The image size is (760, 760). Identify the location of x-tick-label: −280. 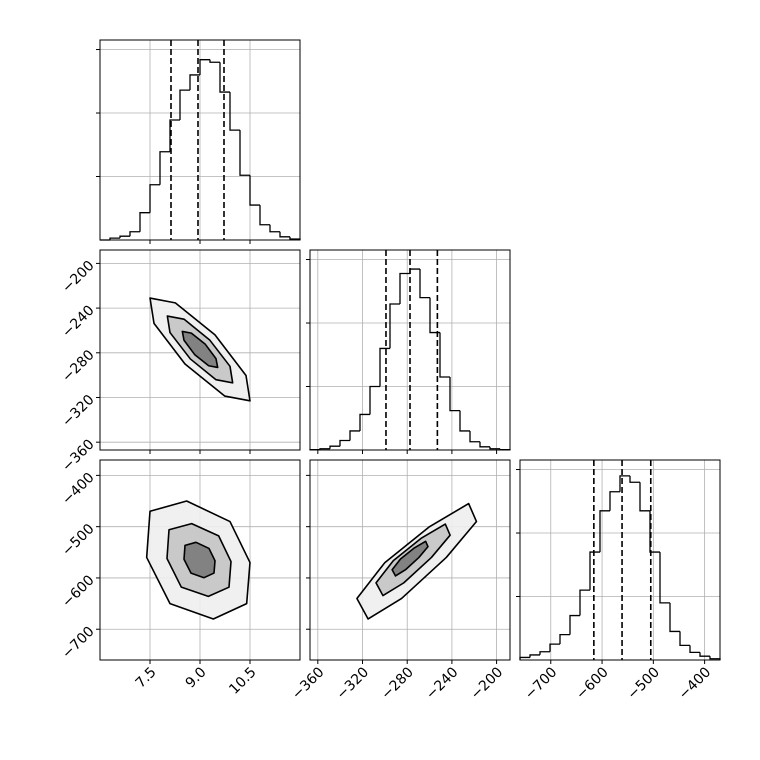
(397, 683).